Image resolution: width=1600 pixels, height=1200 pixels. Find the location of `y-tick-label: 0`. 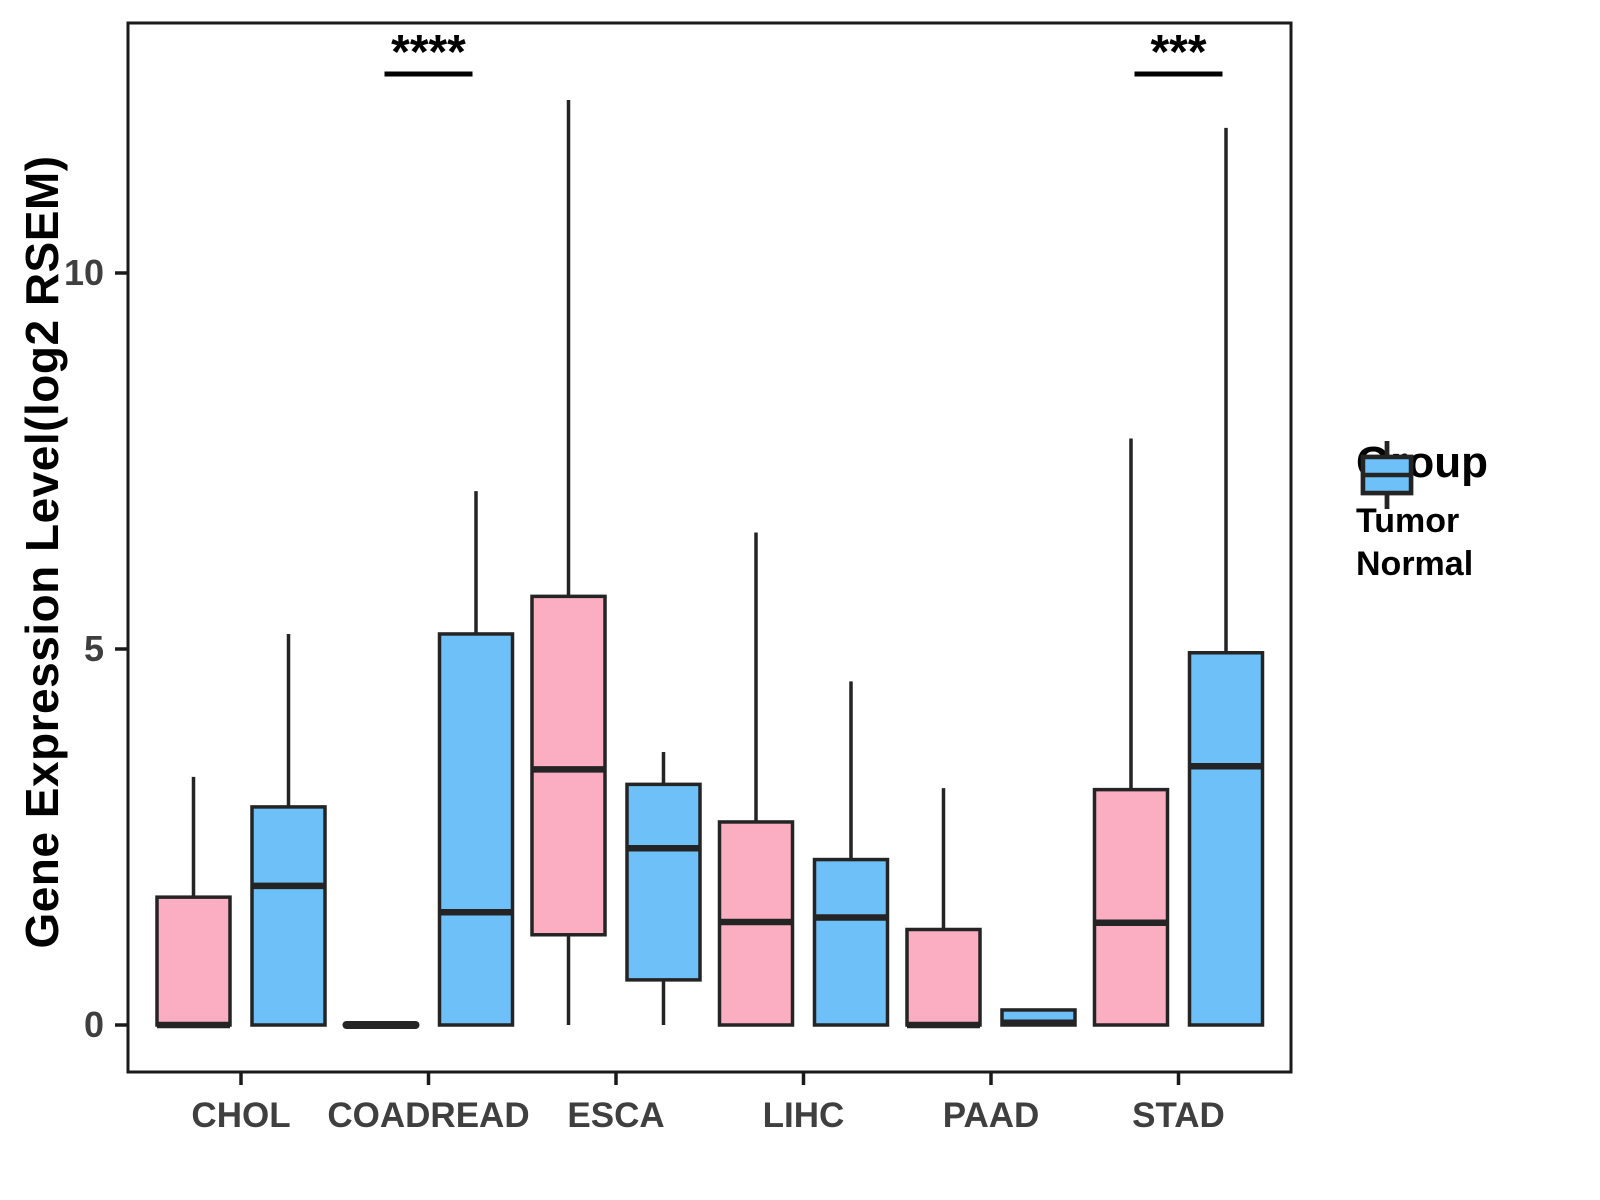

y-tick-label: 0 is located at coordinates (94, 1024).